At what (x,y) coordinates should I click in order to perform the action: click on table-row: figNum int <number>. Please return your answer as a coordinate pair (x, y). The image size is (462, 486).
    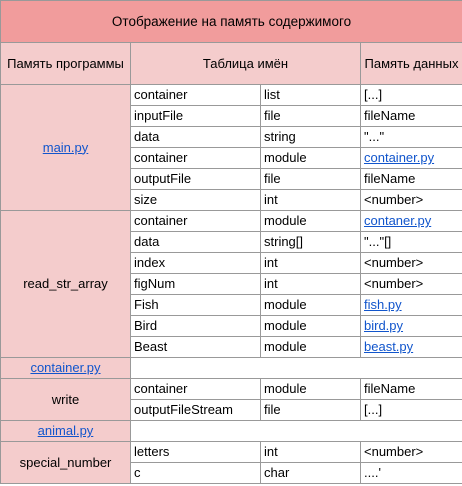
    Looking at the image, I should click on (231, 284).